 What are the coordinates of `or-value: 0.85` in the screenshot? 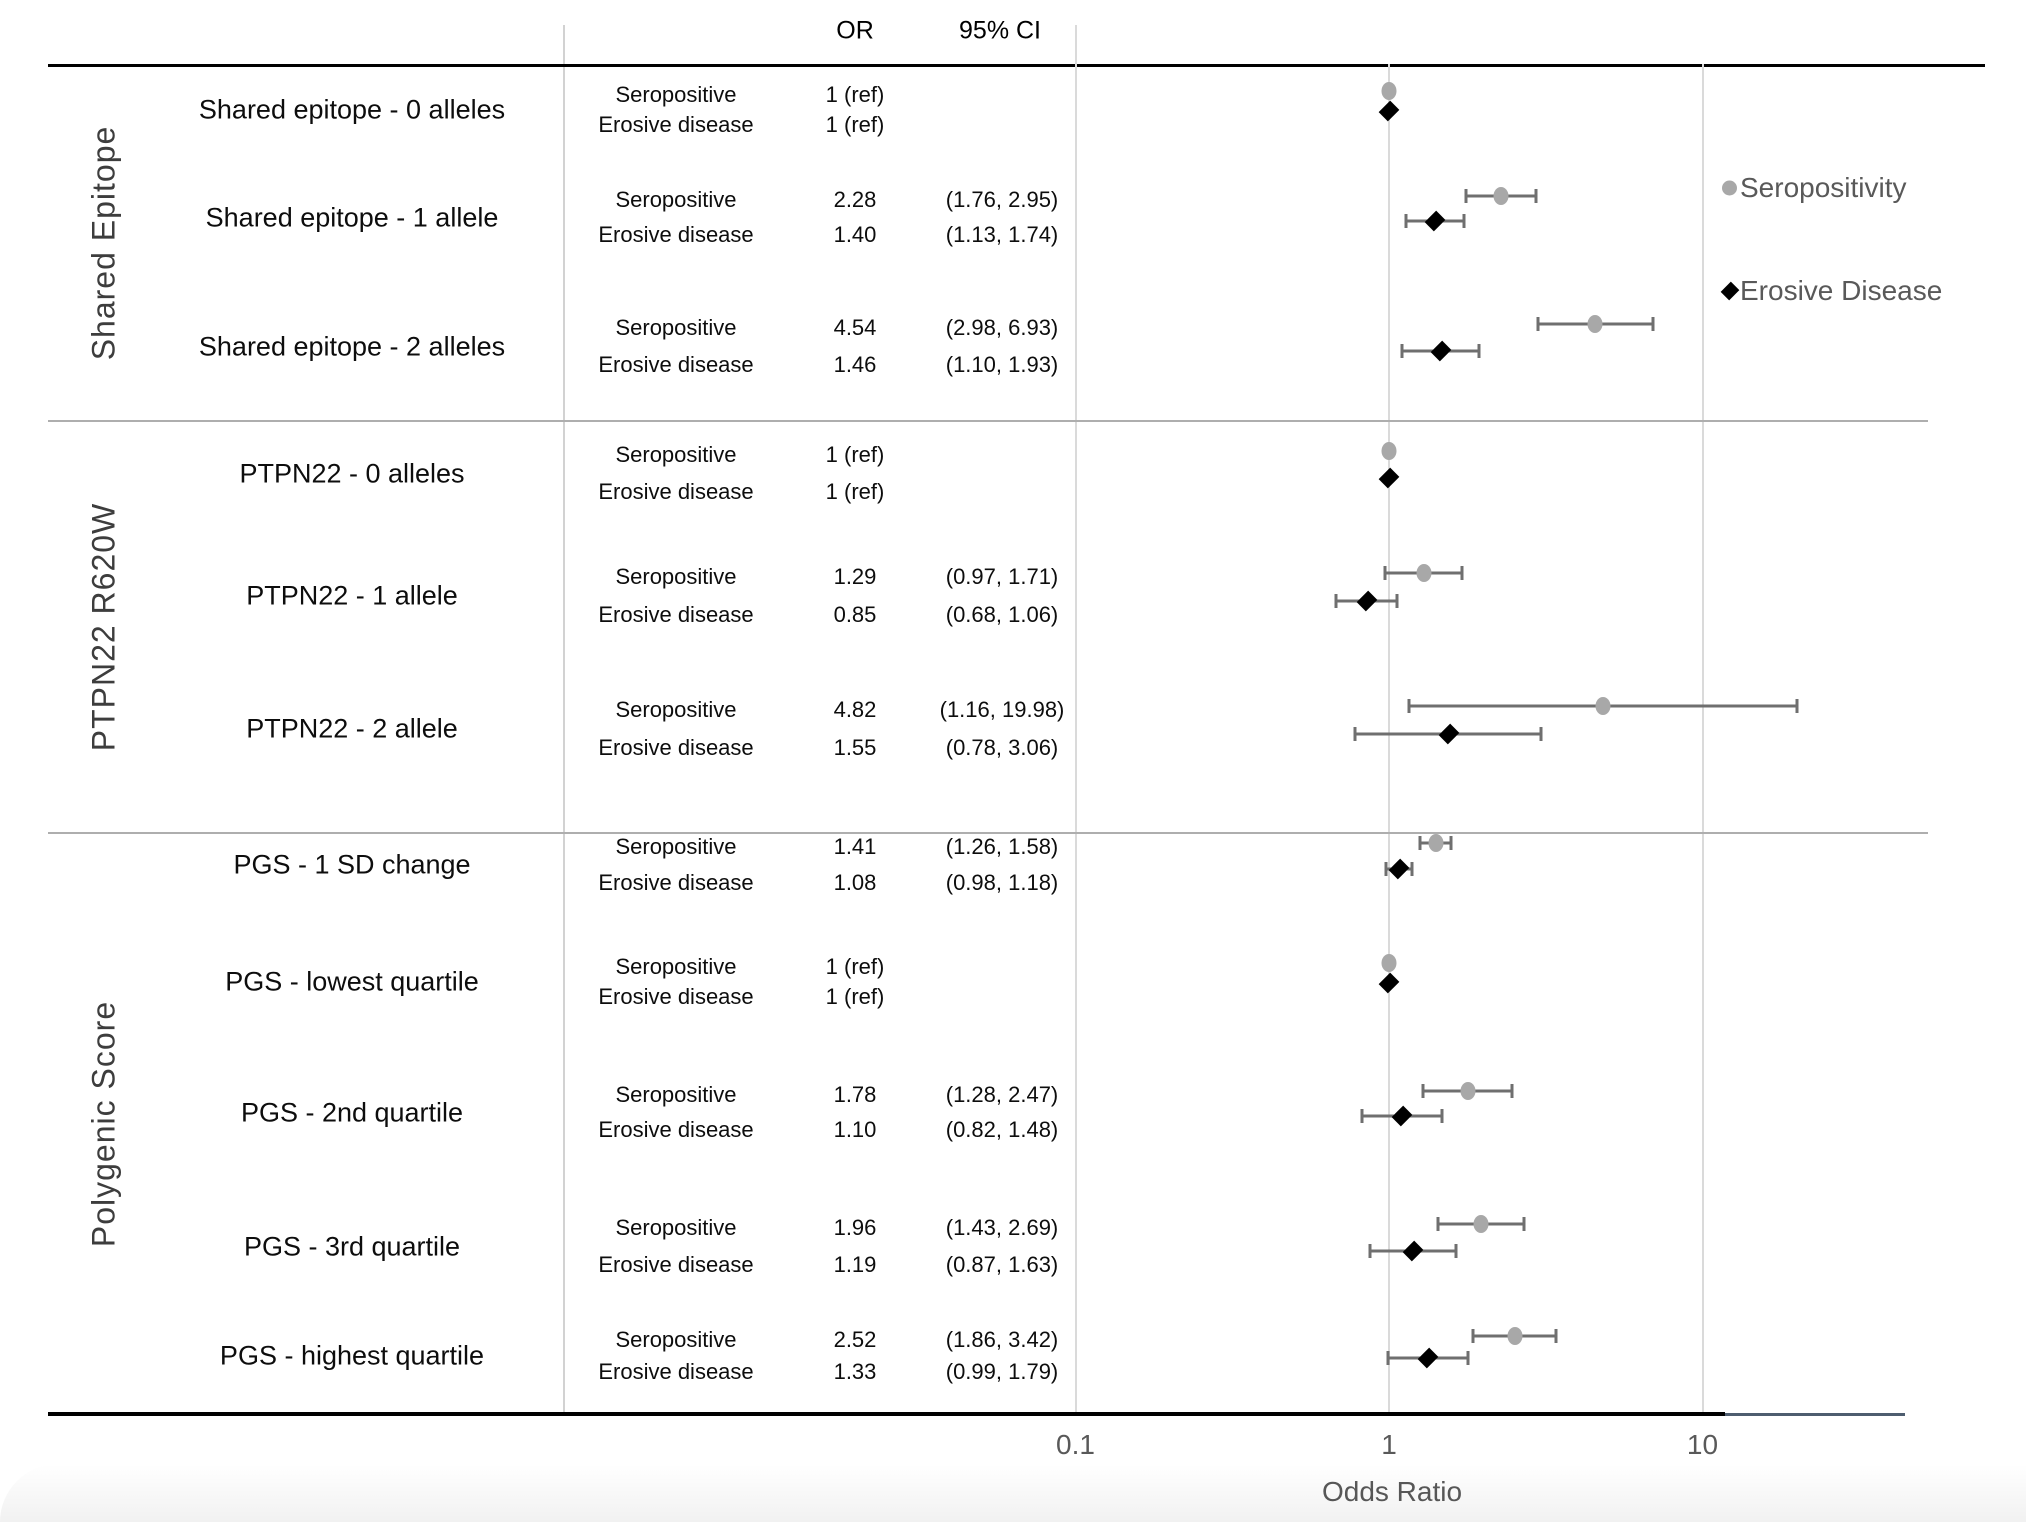 It's located at (855, 614).